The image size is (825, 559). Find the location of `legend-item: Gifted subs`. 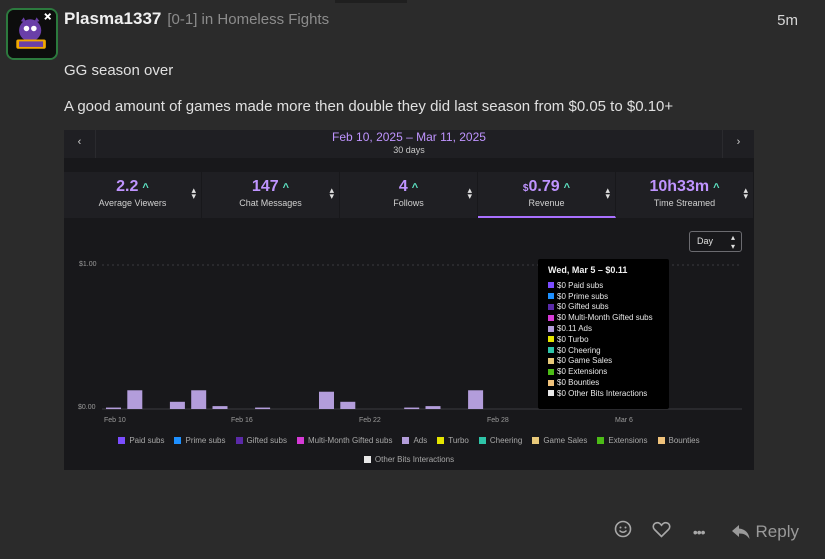

legend-item: Gifted subs is located at coordinates (261, 440).